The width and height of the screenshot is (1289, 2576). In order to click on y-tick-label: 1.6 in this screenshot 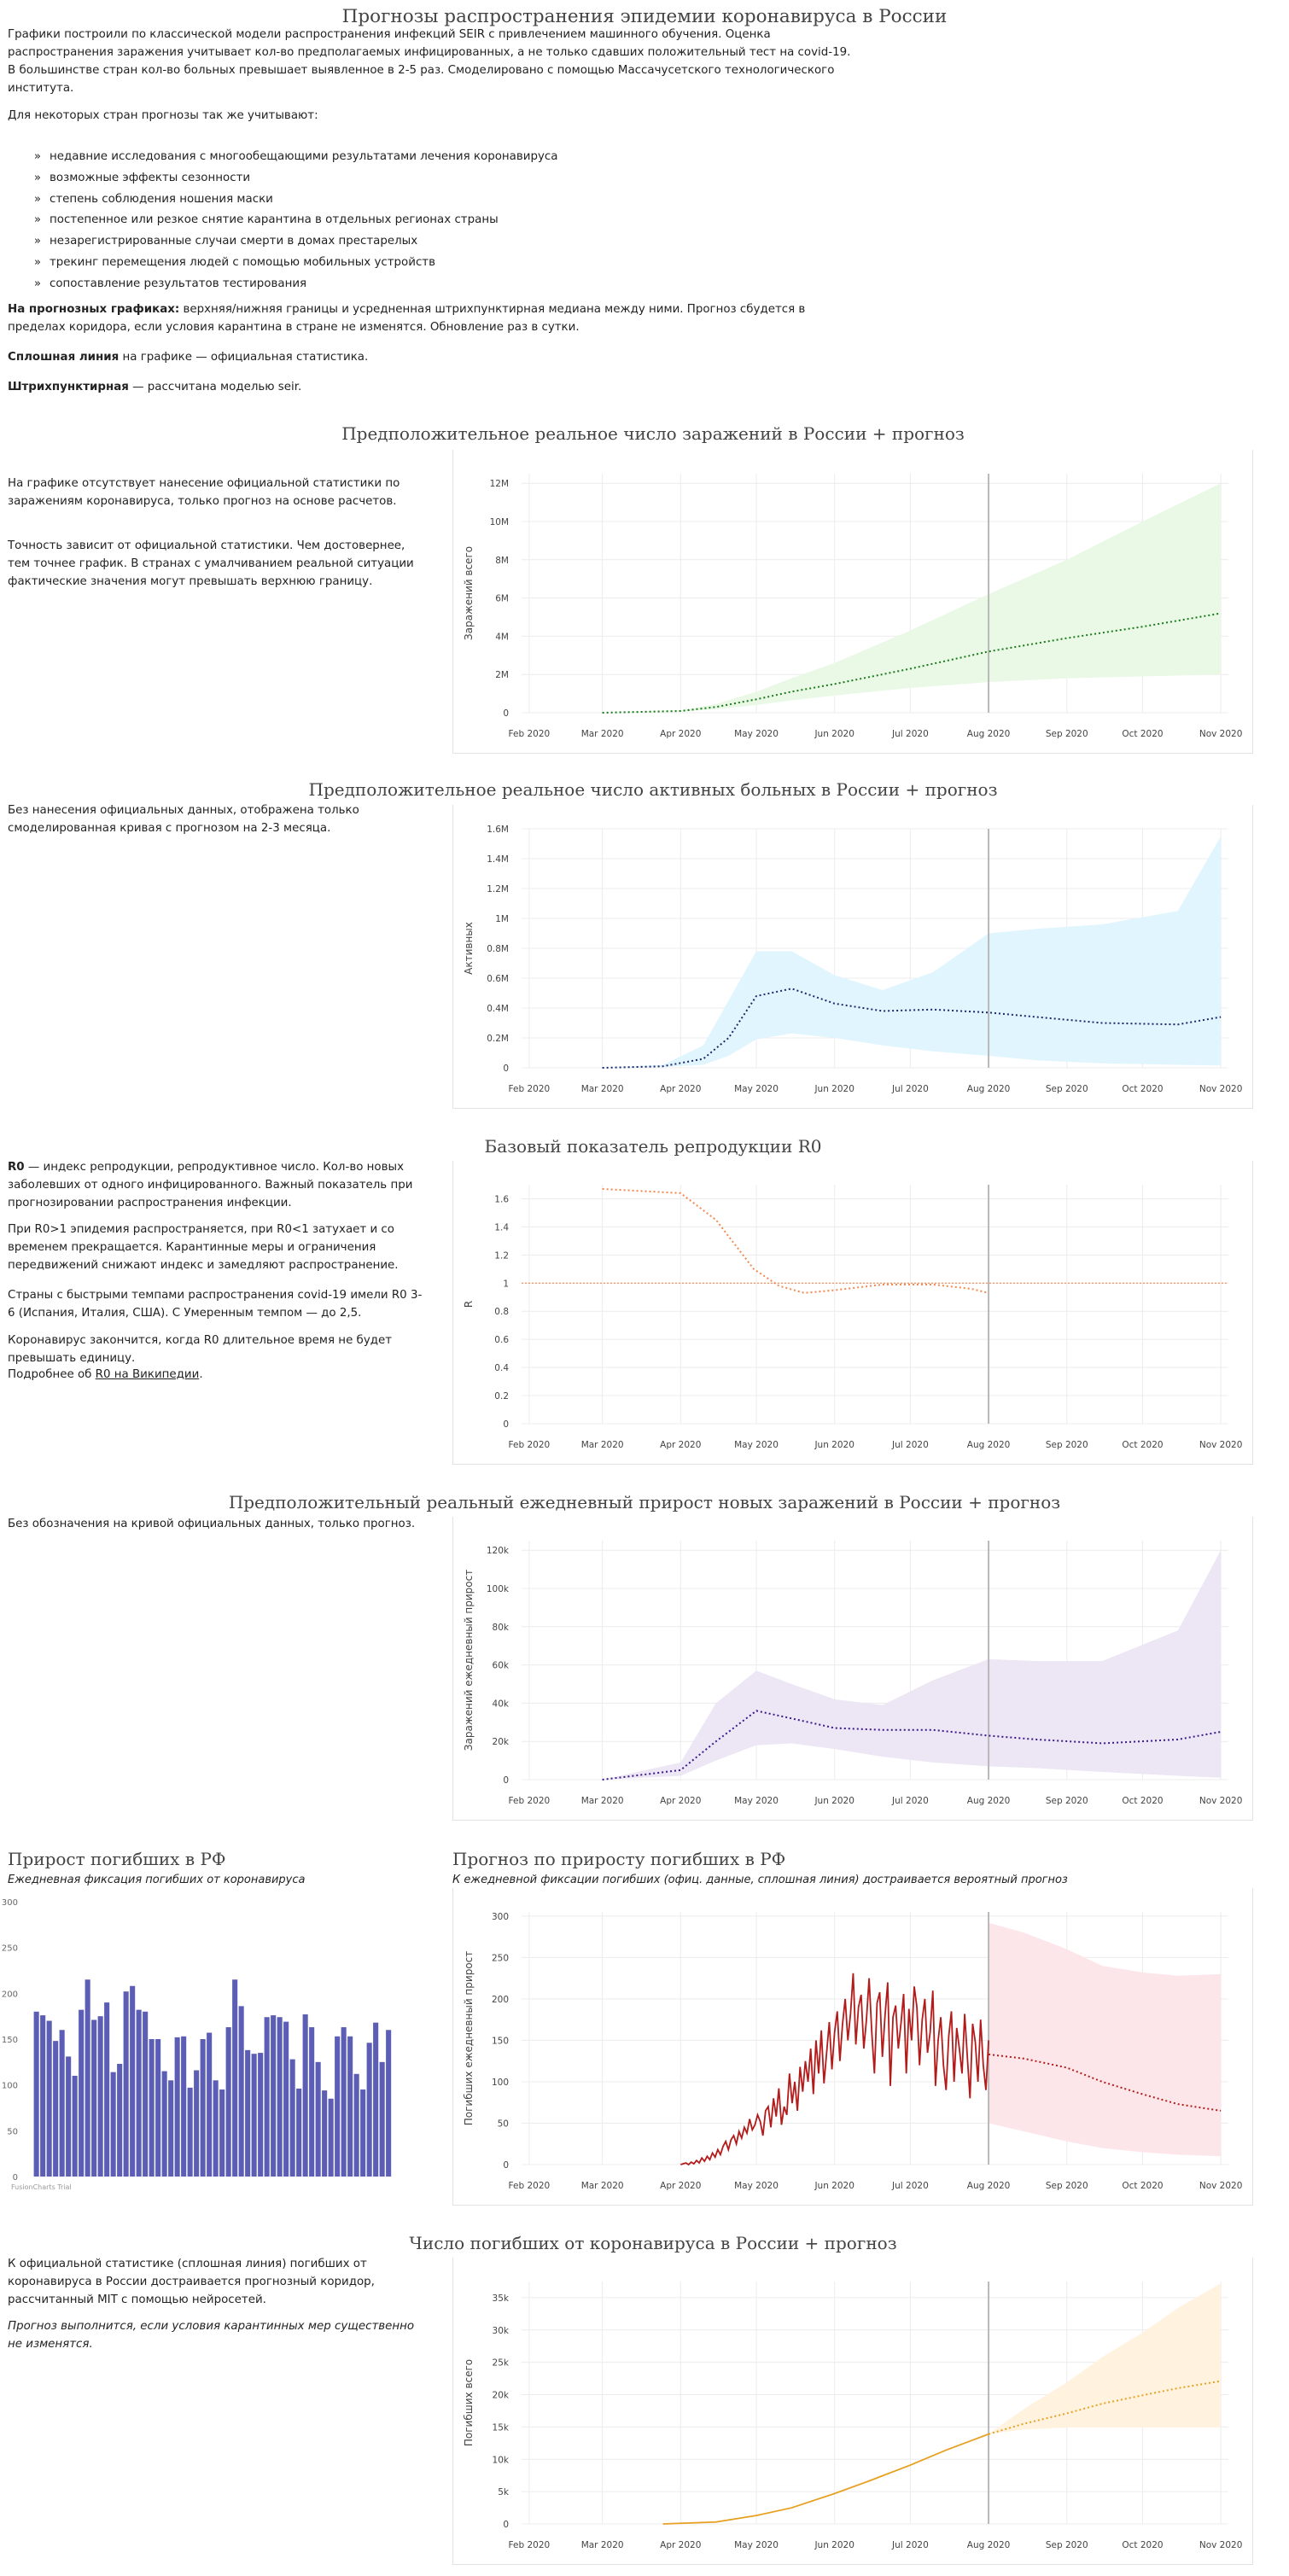, I will do `click(501, 1199)`.